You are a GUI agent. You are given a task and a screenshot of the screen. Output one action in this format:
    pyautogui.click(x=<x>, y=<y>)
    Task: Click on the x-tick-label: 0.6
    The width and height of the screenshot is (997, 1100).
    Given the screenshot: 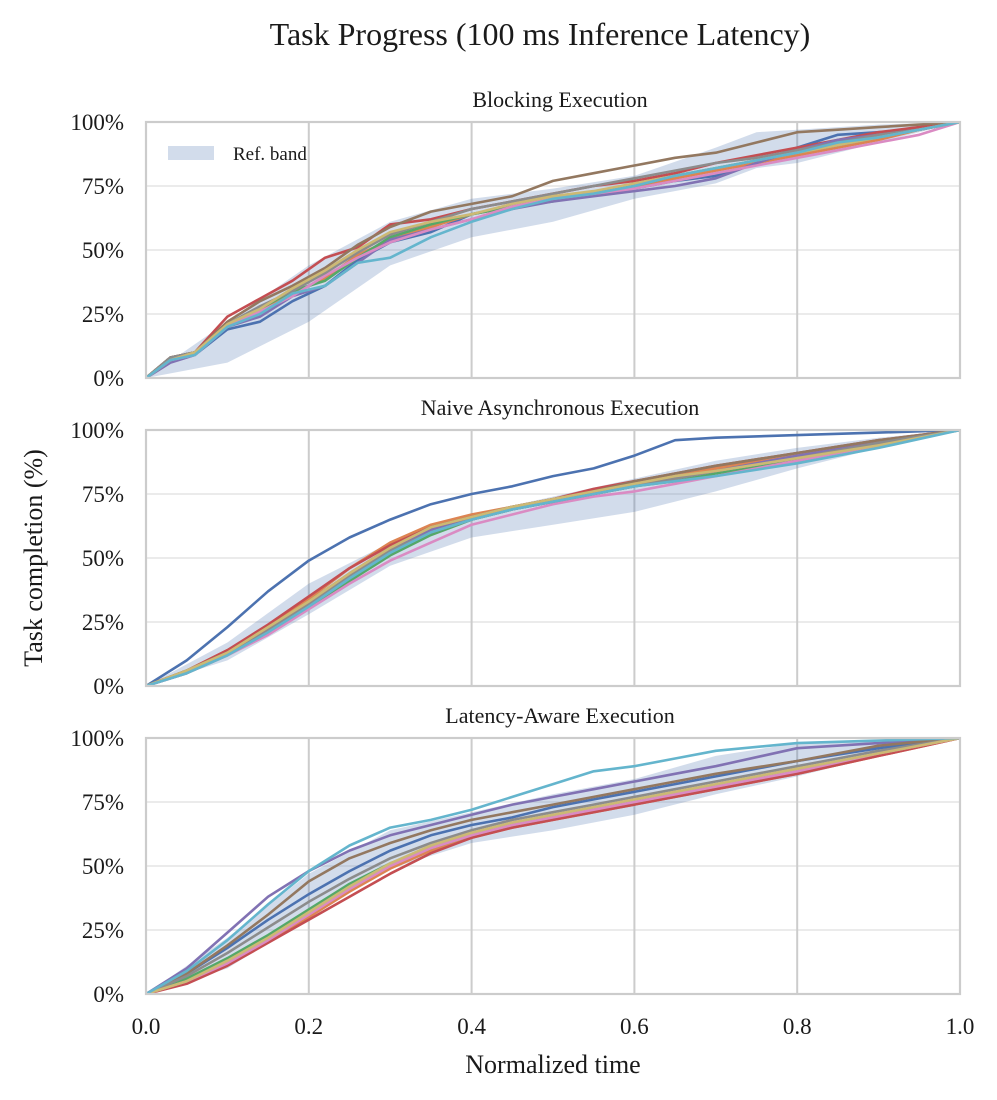 What is the action you would take?
    pyautogui.click(x=634, y=1026)
    